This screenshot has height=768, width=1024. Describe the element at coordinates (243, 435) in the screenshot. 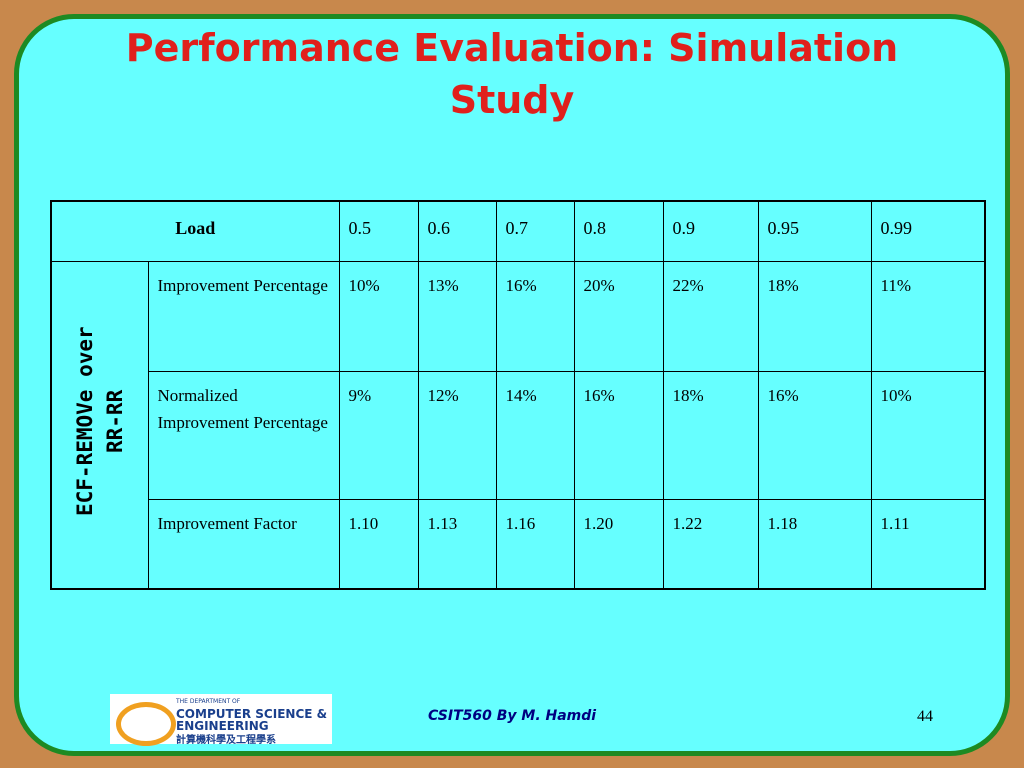

I see `row-label: Normalized Improvement Percentage` at that location.